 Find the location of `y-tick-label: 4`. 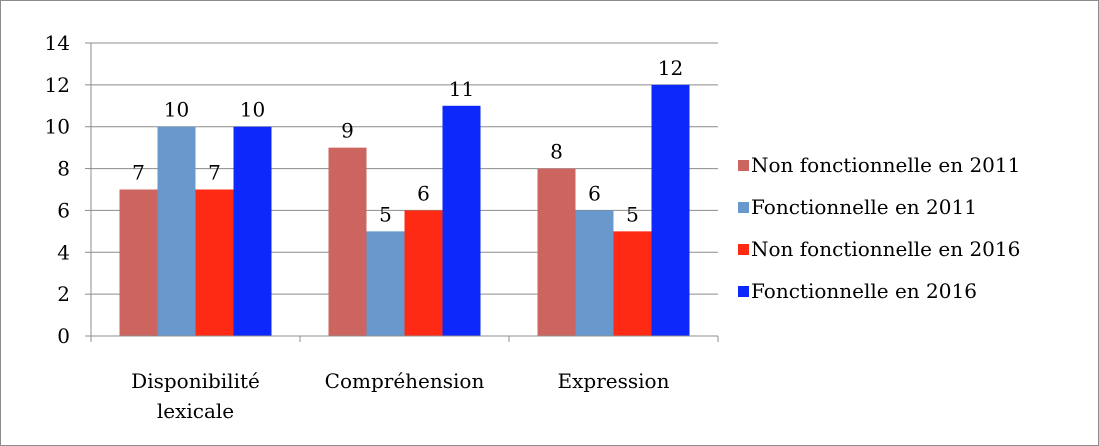

y-tick-label: 4 is located at coordinates (63, 252).